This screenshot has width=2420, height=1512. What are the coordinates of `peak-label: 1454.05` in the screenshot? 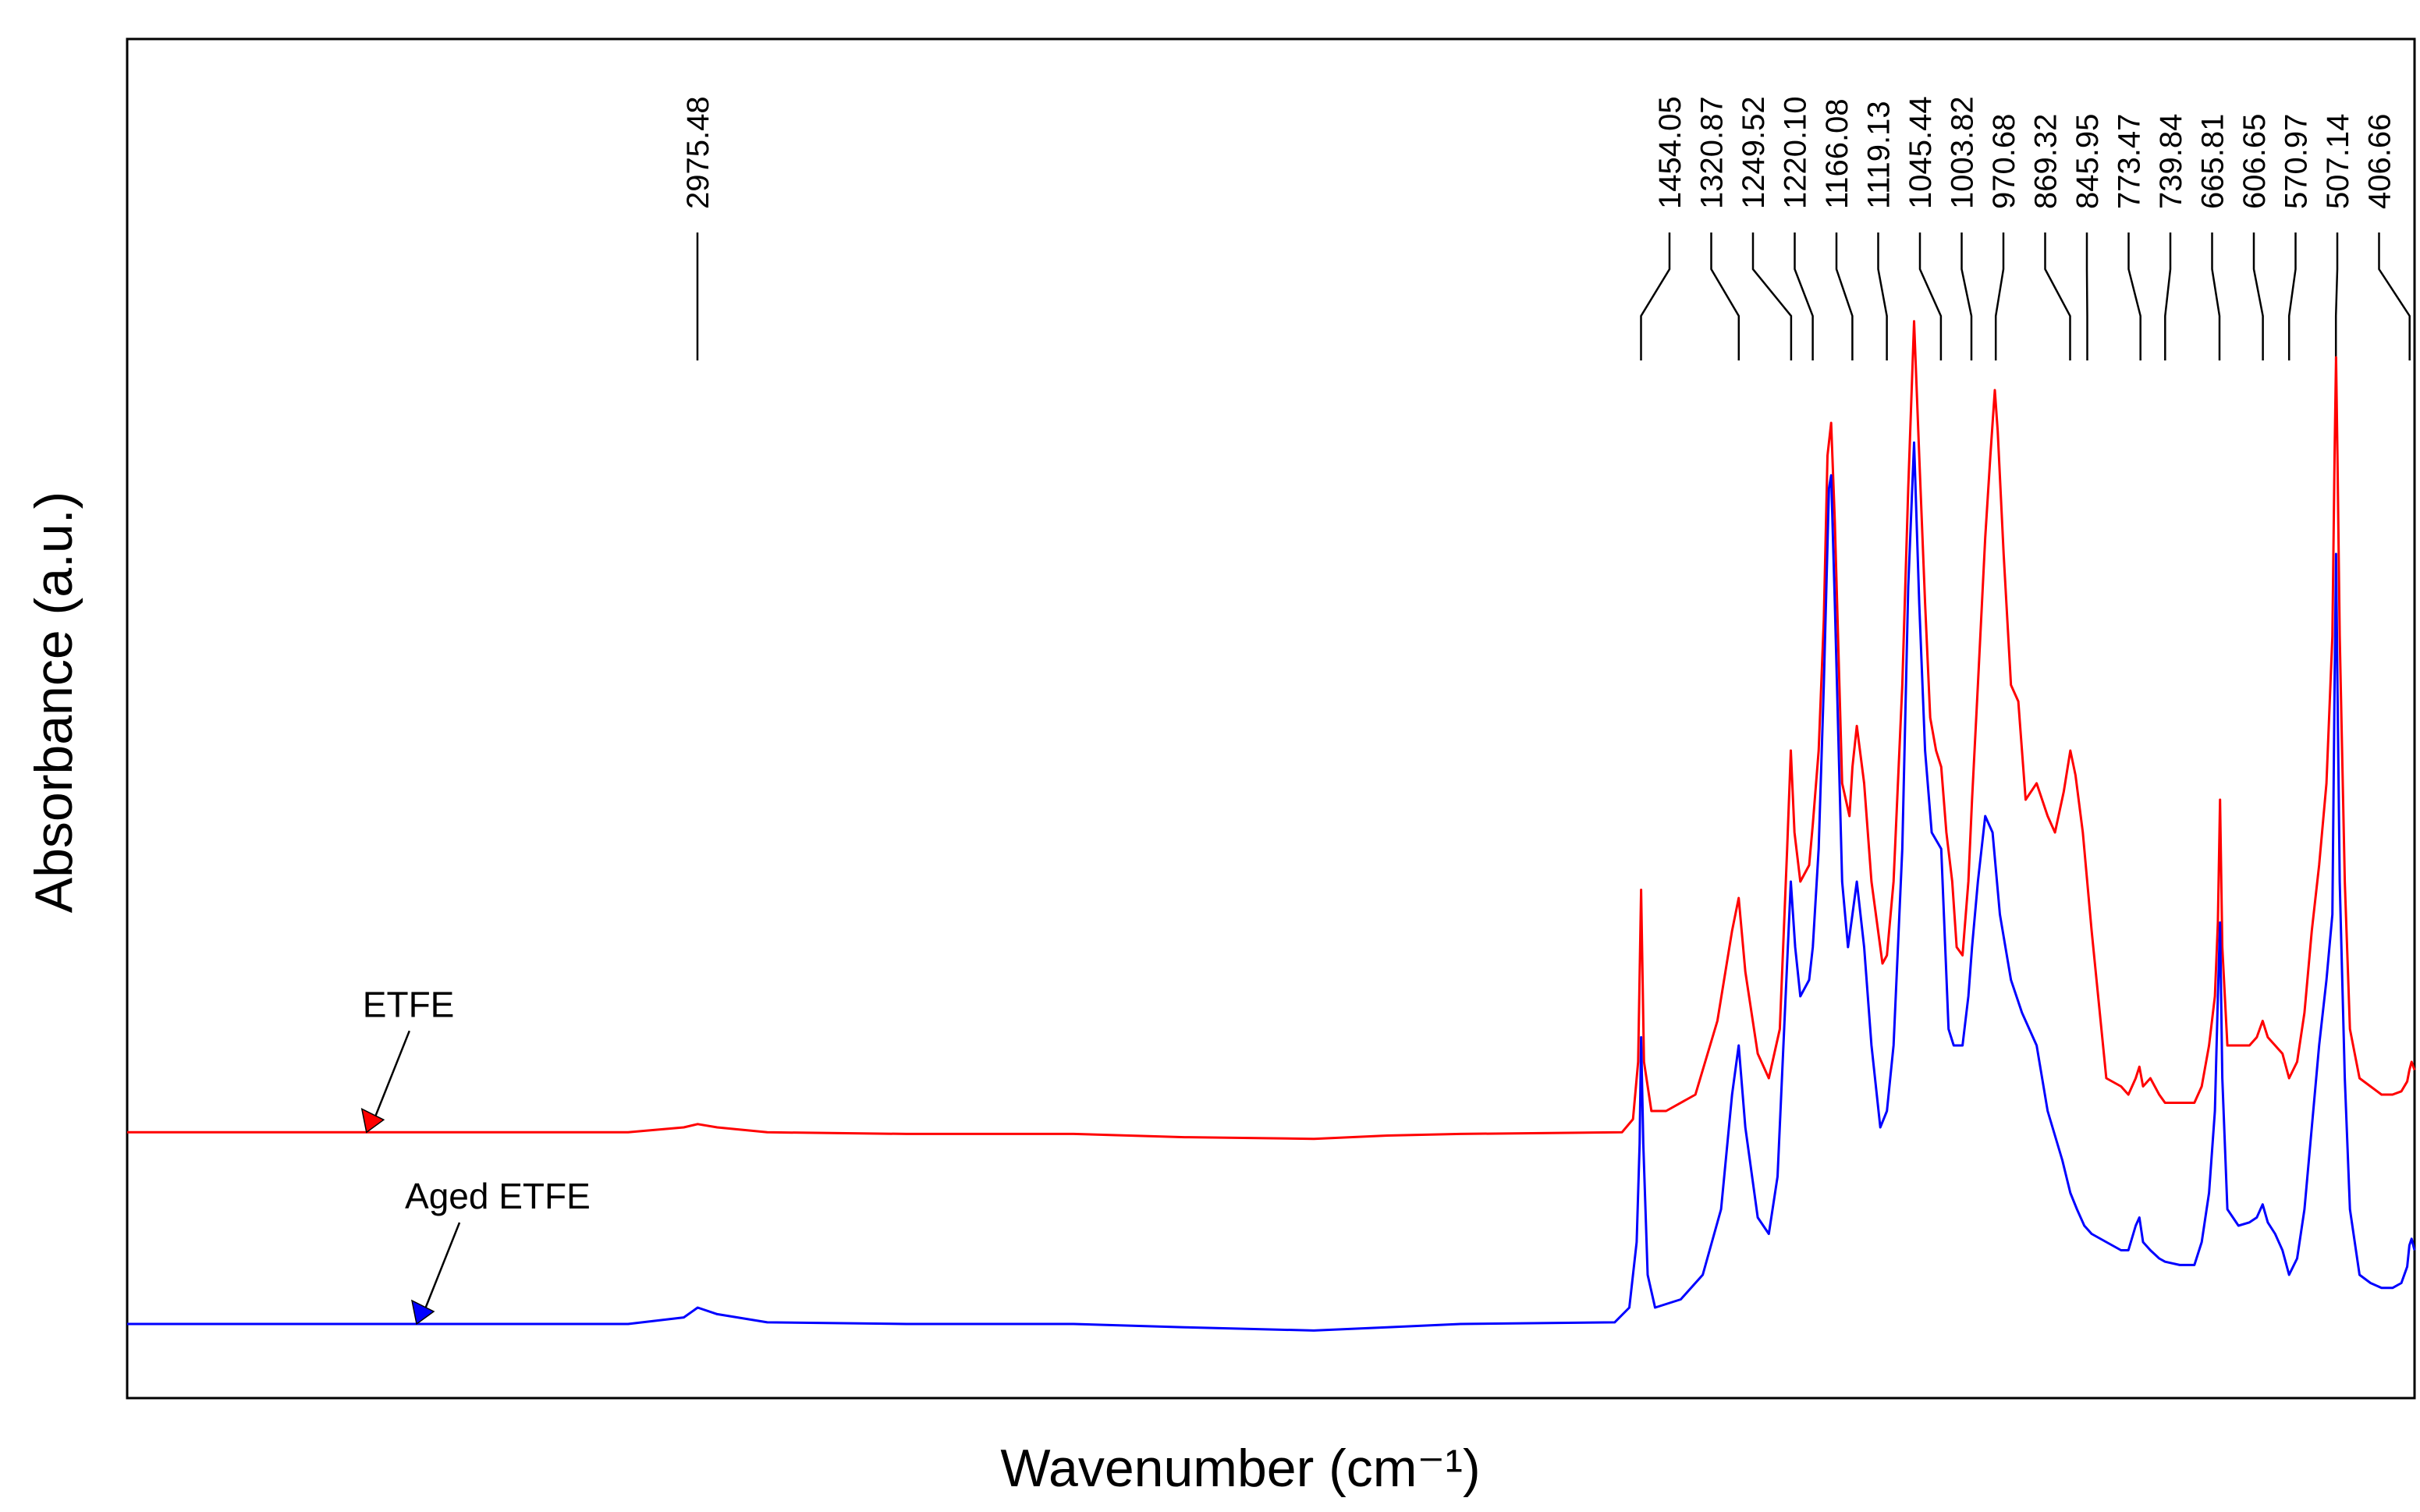 It's located at (1670, 152).